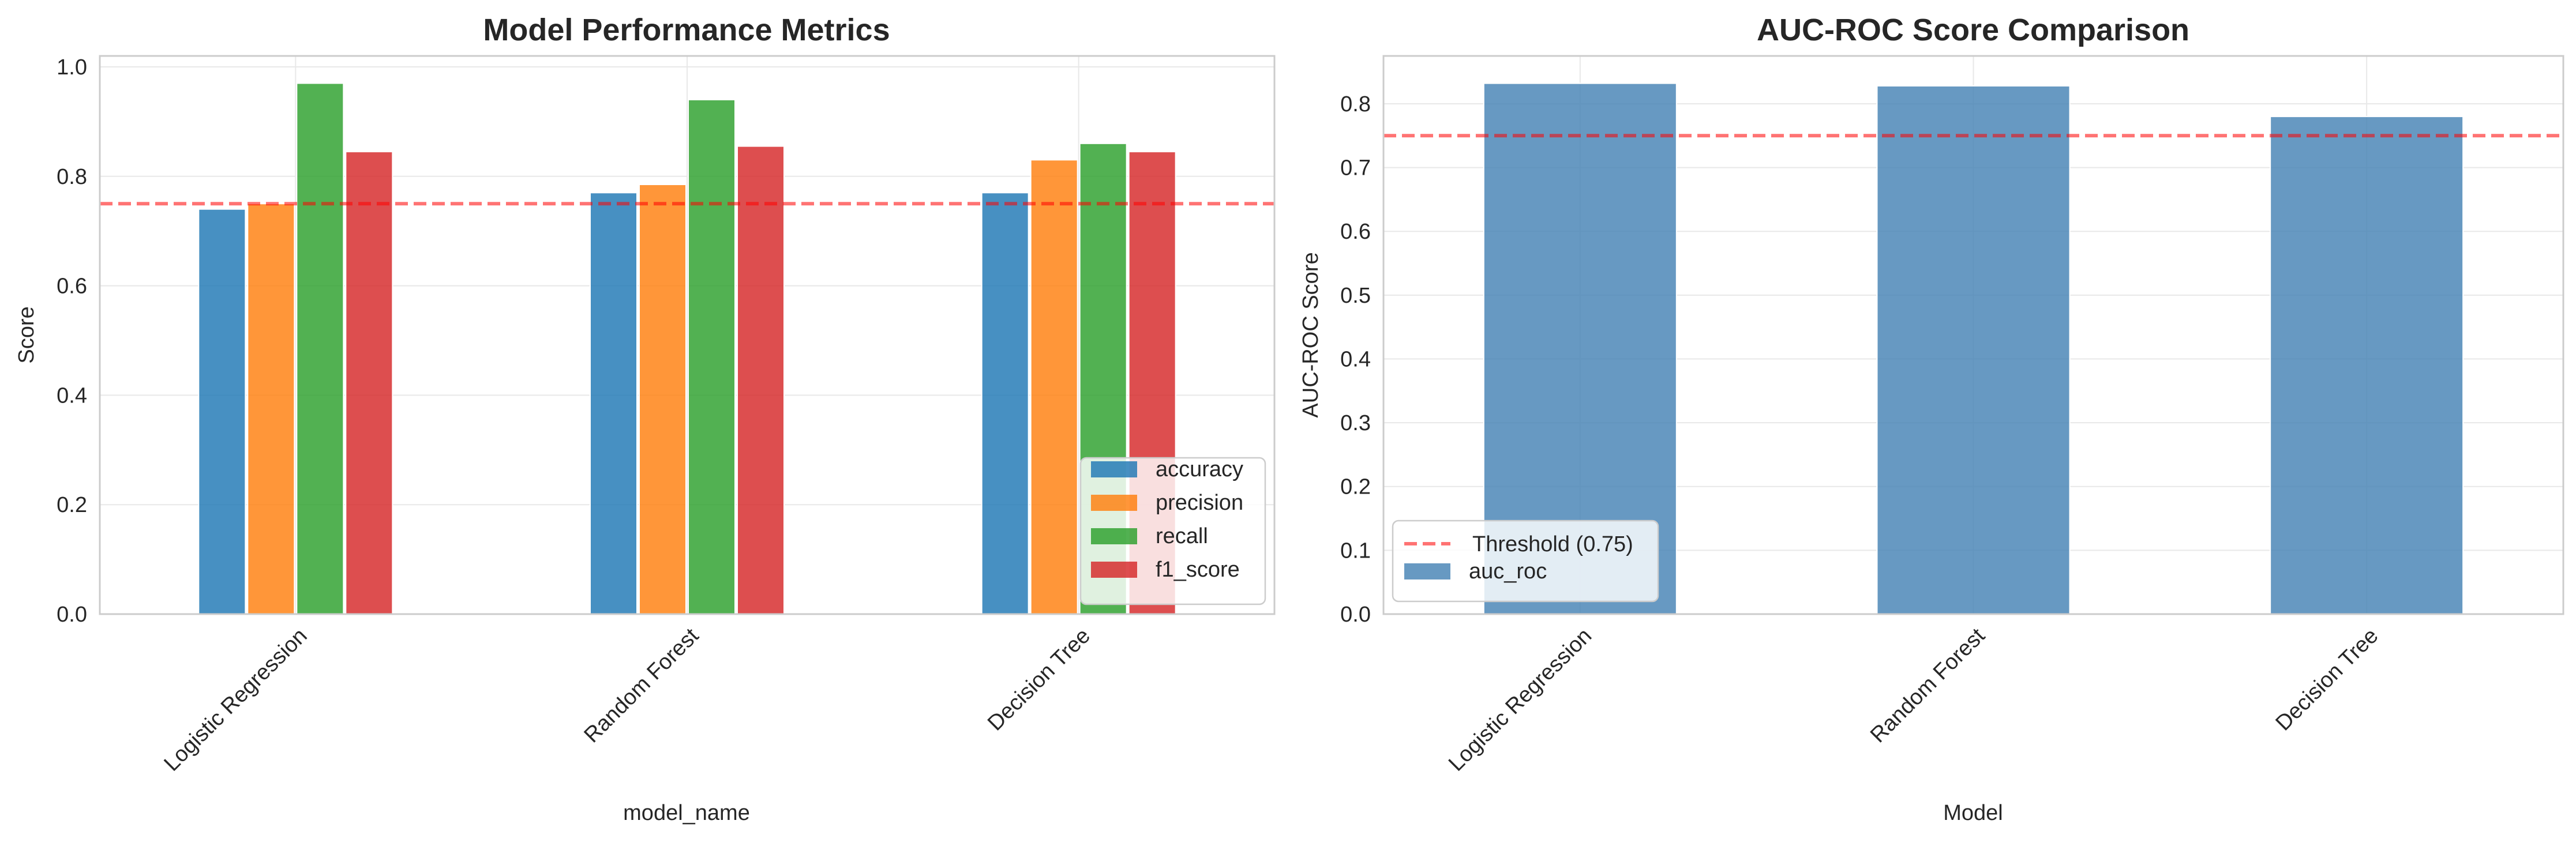 This screenshot has height=843, width=2576. What do you see at coordinates (1427, 571) in the screenshot?
I see `legend-swatch-auc_roc` at bounding box center [1427, 571].